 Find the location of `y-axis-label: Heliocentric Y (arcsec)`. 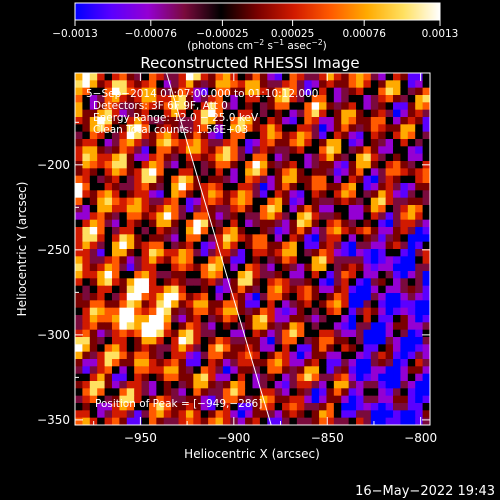

y-axis-label: Heliocentric Y (arcsec) is located at coordinates (22, 249).